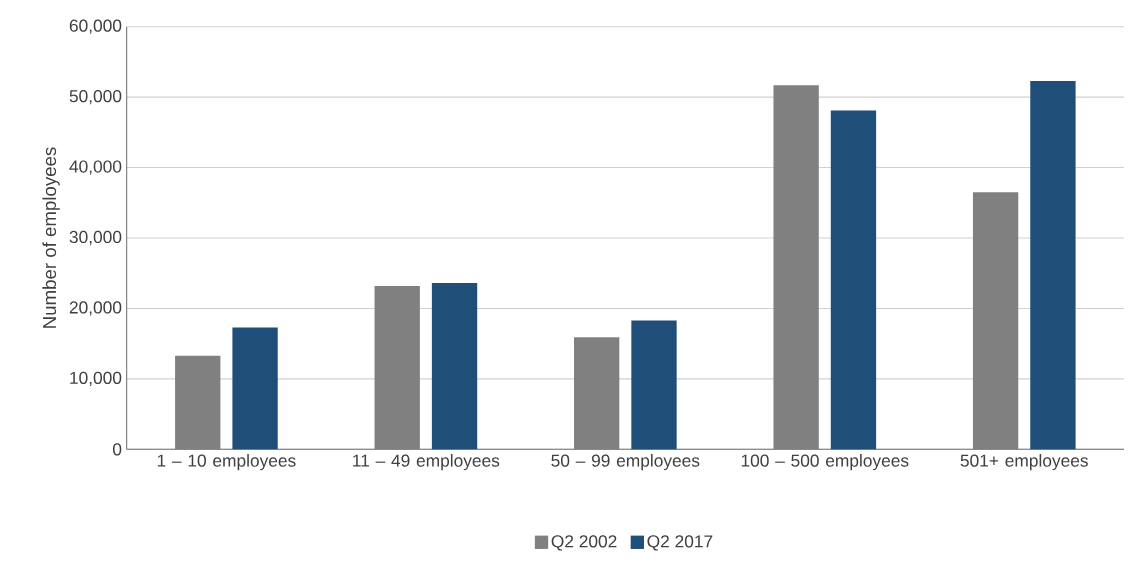  I want to click on x-tick-label: 1 – 10 employees, so click(226, 462).